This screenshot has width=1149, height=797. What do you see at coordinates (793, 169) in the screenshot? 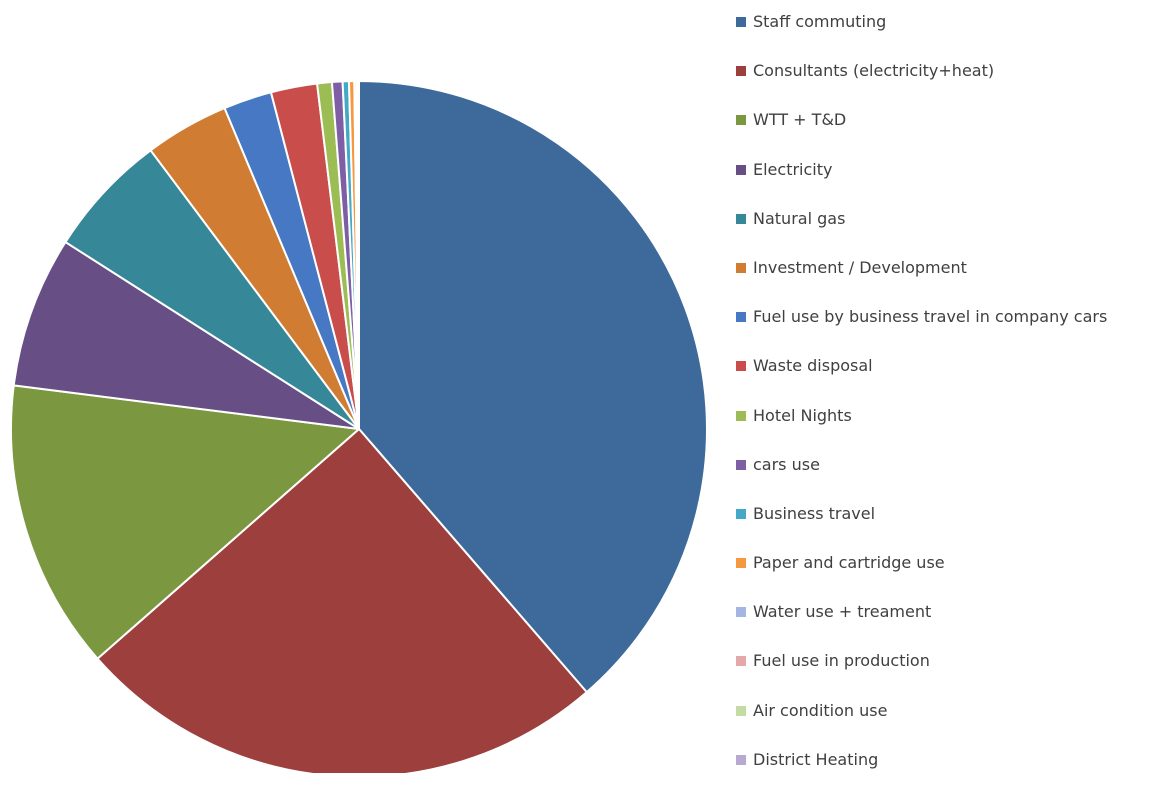
I see `legend-label: Electricity` at bounding box center [793, 169].